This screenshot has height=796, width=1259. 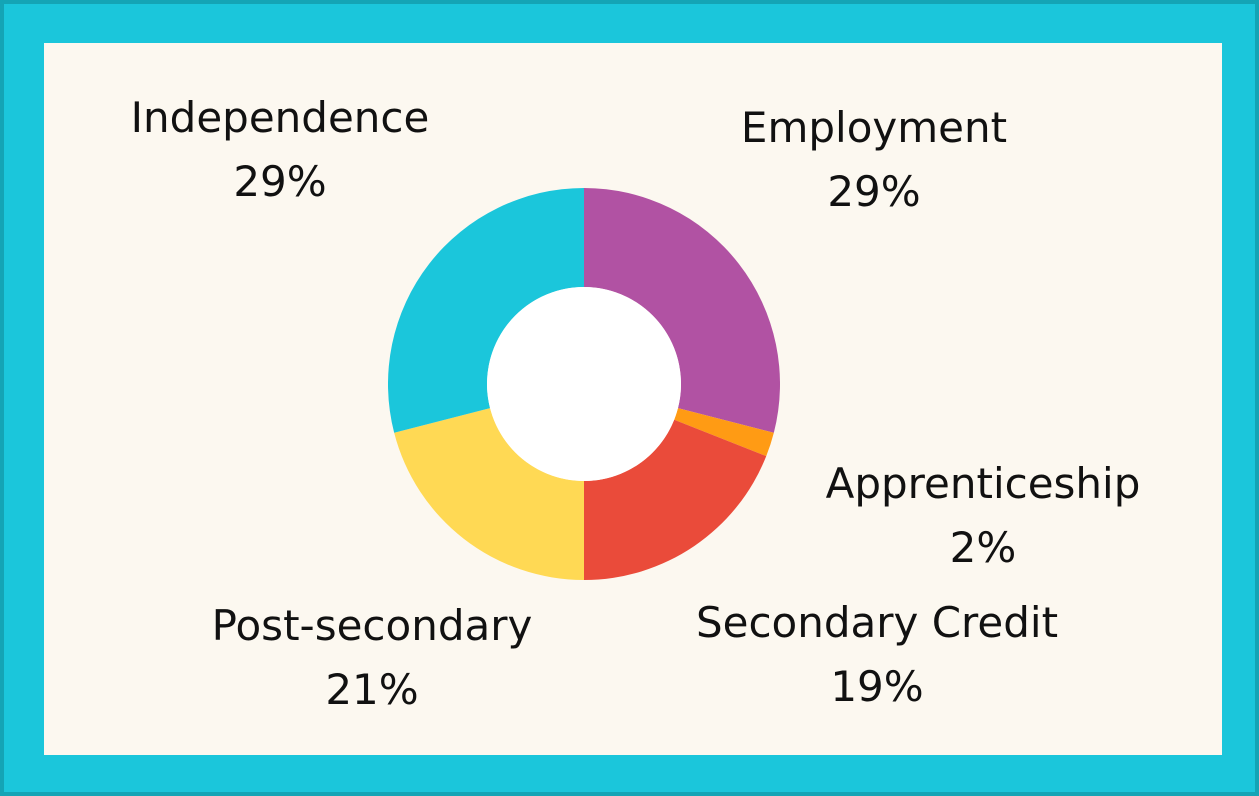 I want to click on label-apprenticeship-percent: 2%, so click(x=983, y=547).